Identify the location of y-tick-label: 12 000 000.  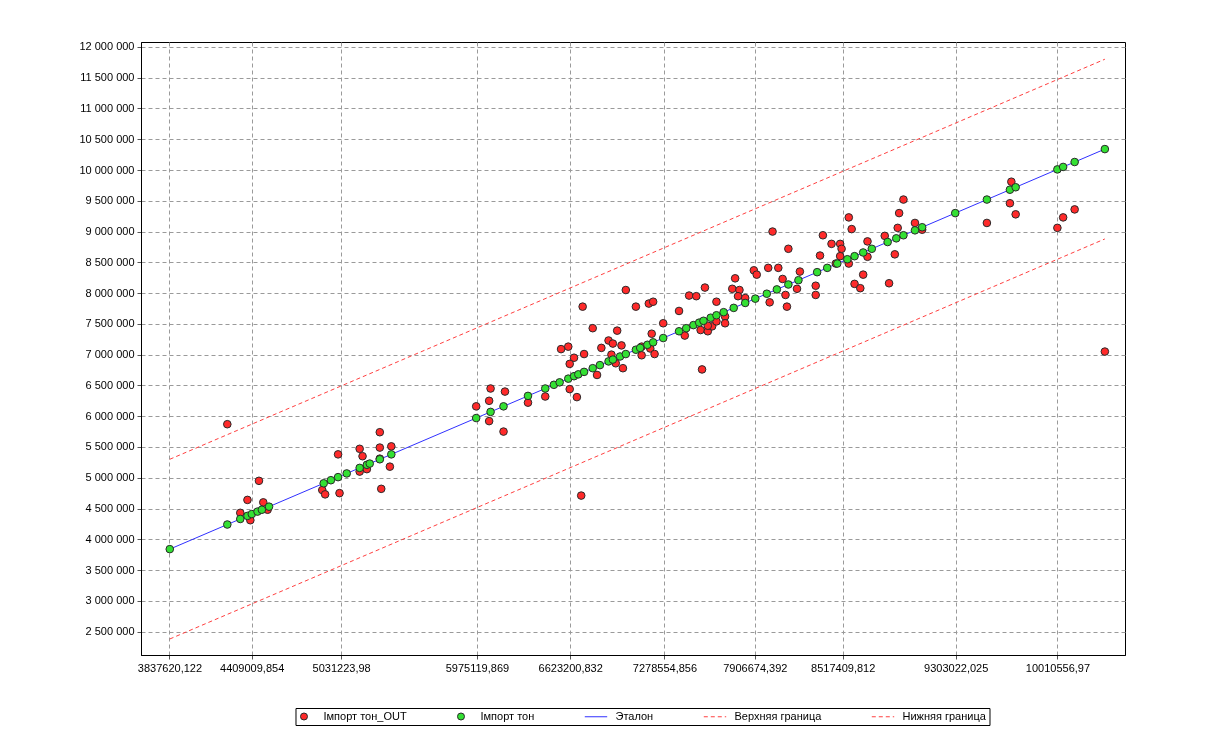
(107, 46).